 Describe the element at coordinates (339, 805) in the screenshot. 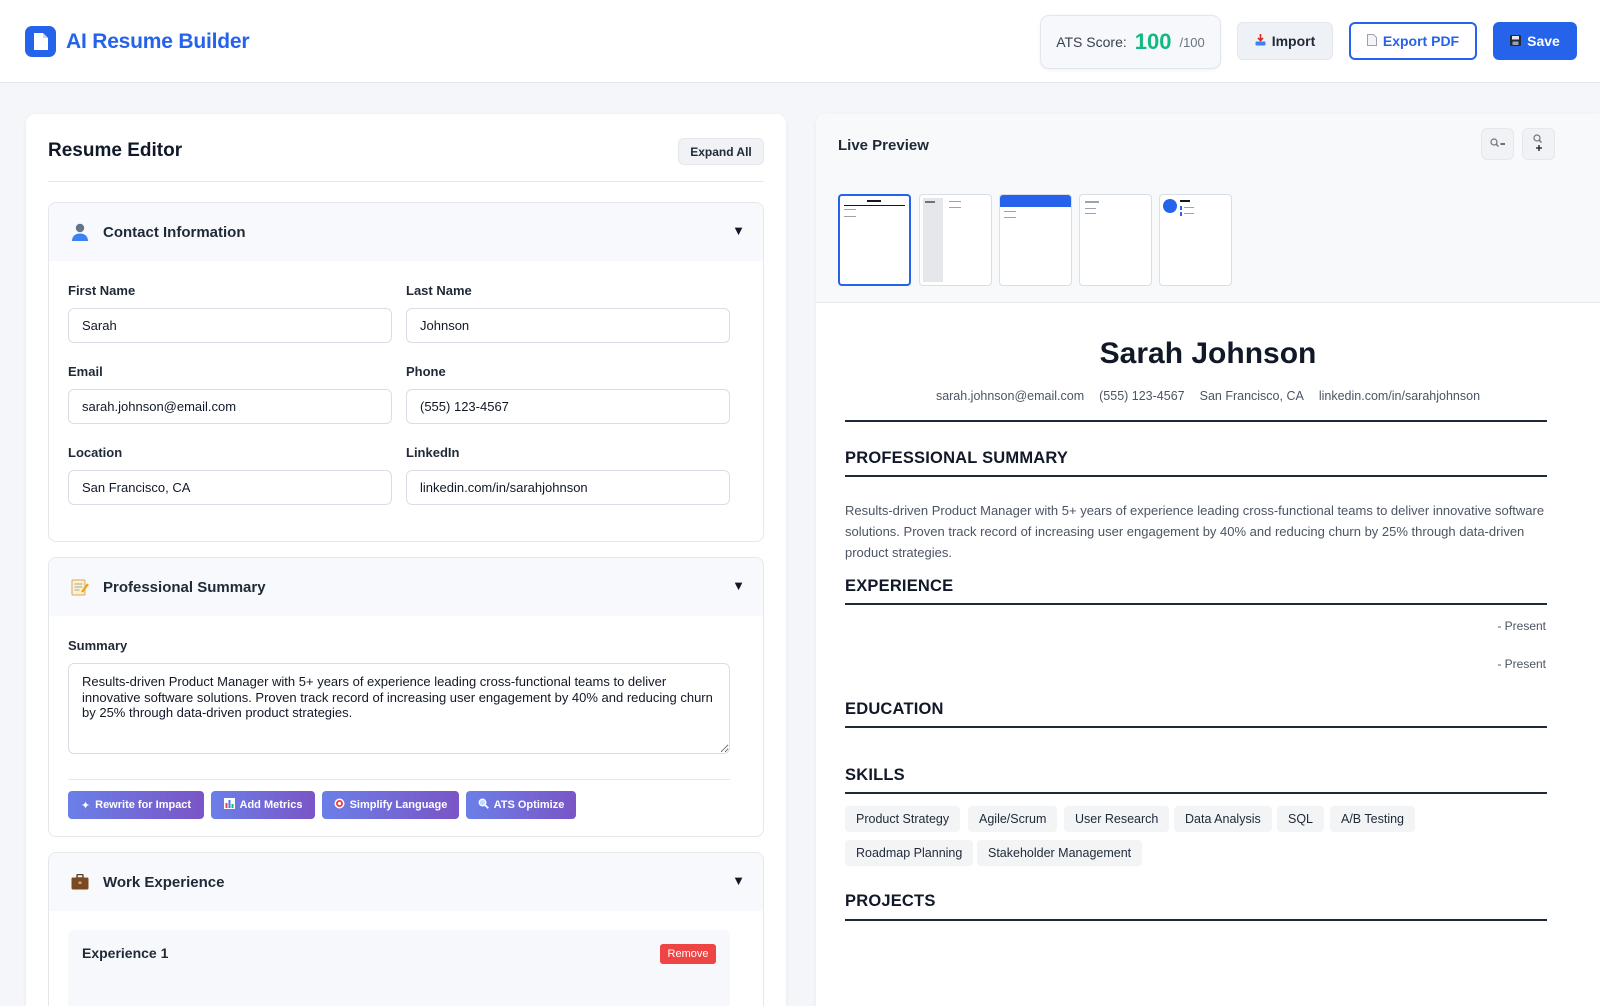

I see `target-icon` at that location.